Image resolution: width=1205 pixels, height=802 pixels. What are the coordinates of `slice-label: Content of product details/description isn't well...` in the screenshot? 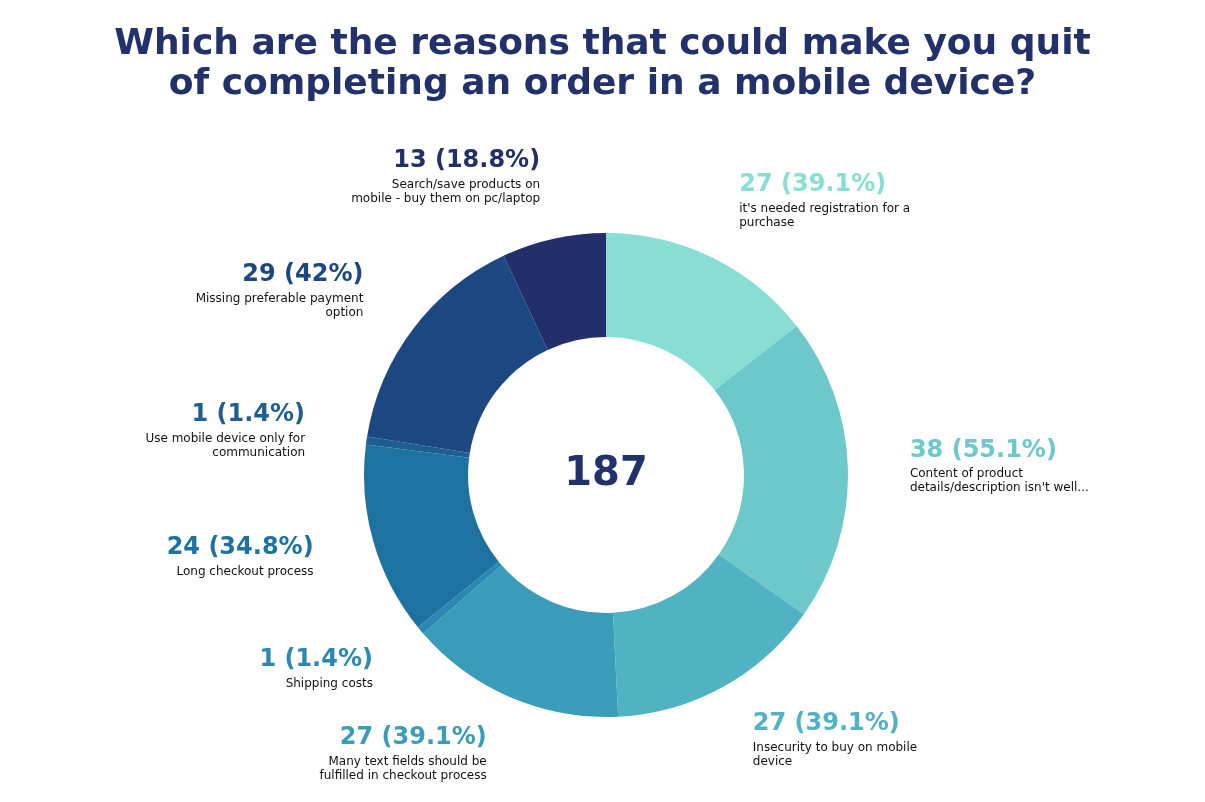 It's located at (999, 480).